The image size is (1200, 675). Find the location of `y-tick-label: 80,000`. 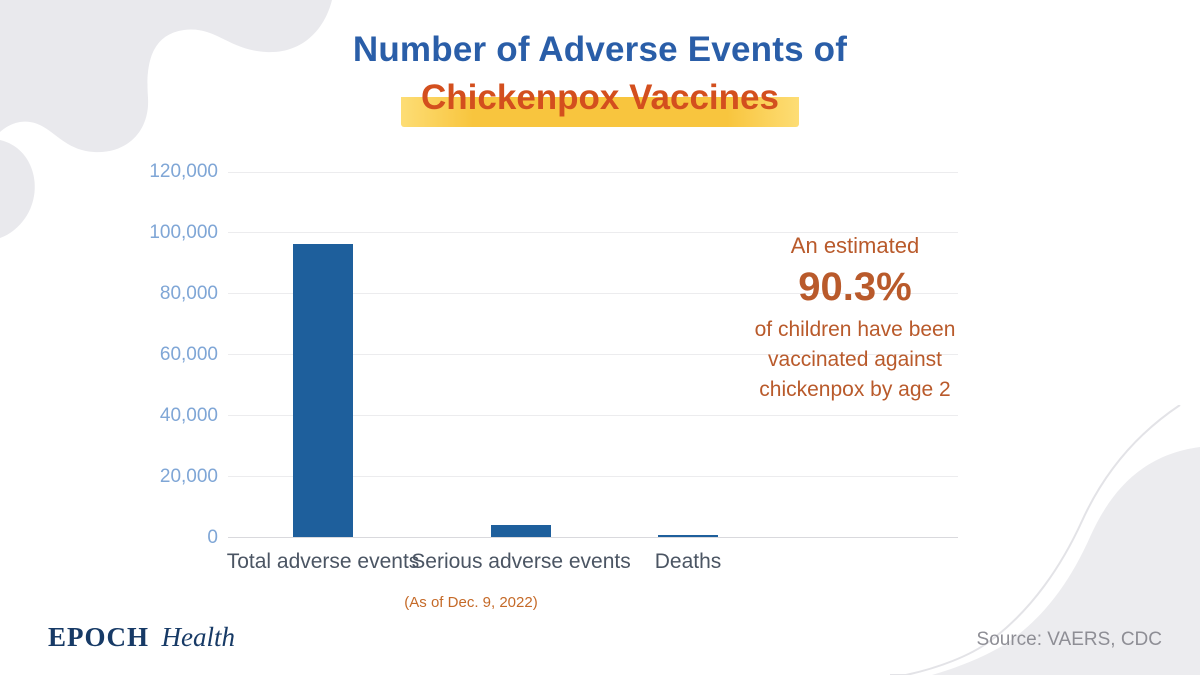

y-tick-label: 80,000 is located at coordinates (188, 293).